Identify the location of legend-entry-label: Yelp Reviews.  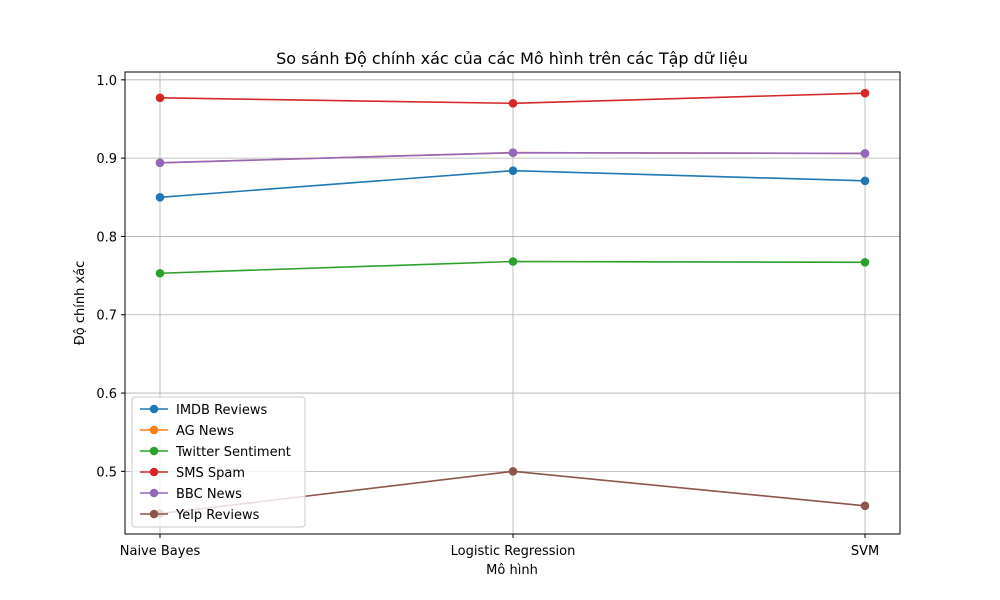
(217, 515).